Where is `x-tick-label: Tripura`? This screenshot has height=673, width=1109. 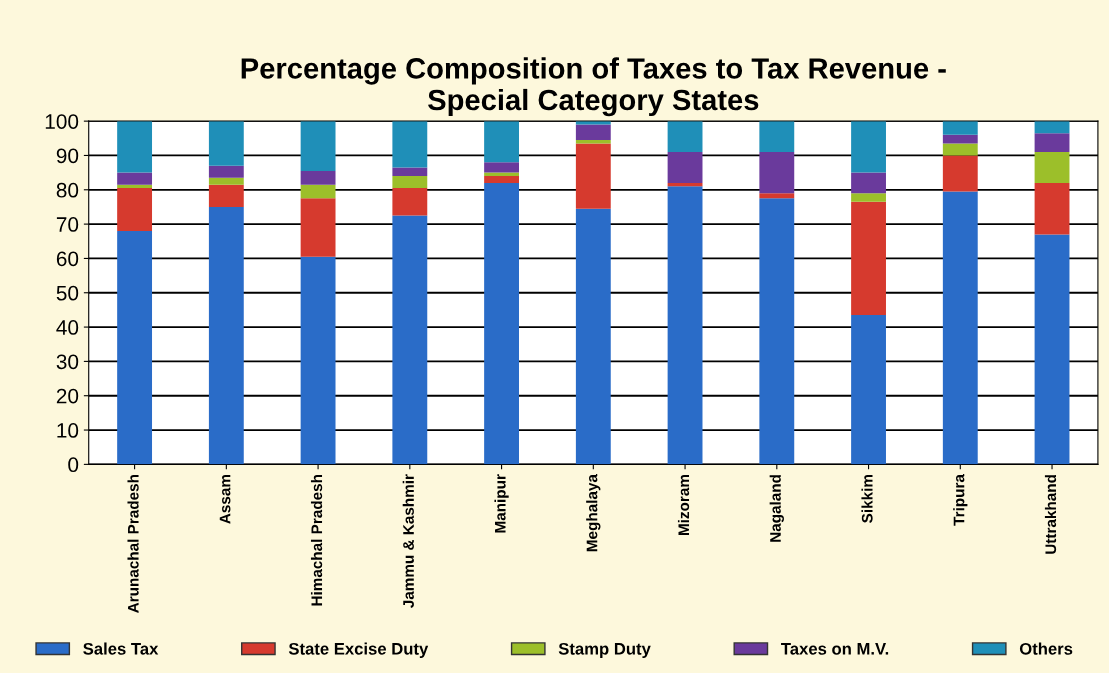 x-tick-label: Tripura is located at coordinates (960, 499).